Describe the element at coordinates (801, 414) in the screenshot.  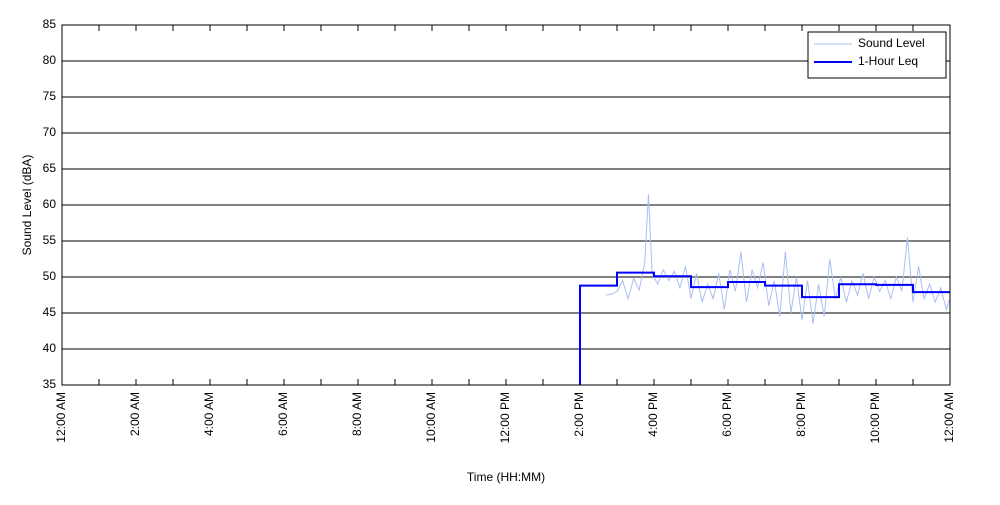
I see `x-tick-label: 8:00 PM` at that location.